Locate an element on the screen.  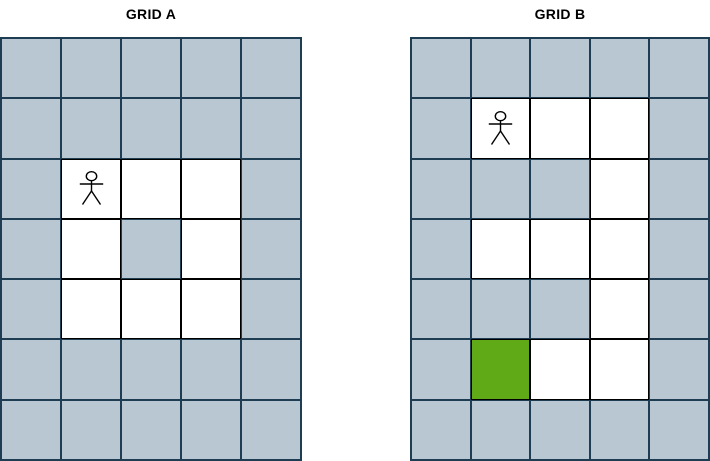
grid-a-title: GRID A is located at coordinates (151, 14).